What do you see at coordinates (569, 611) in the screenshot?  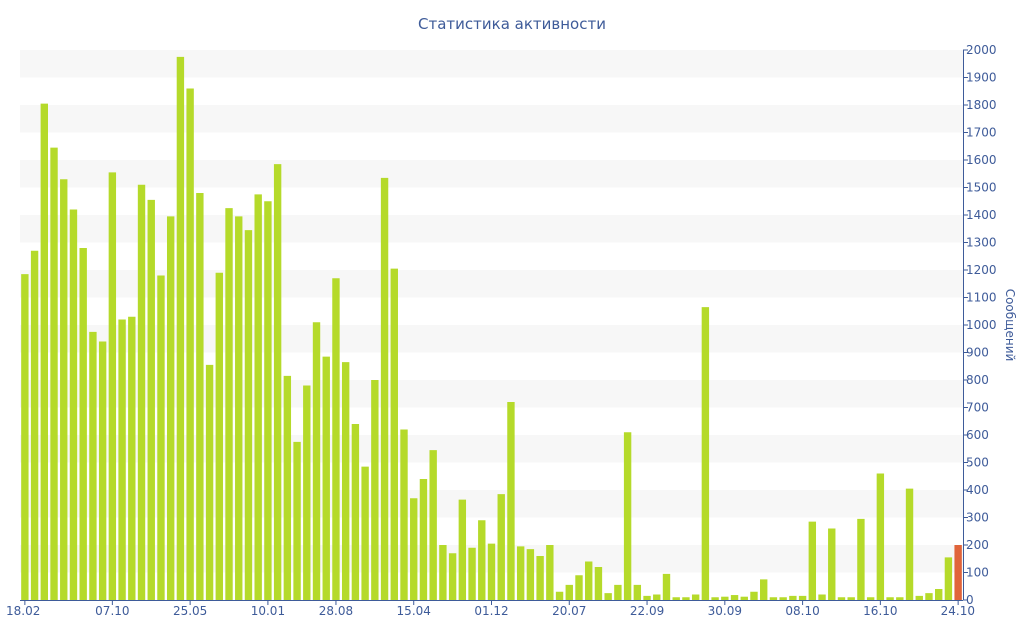 I see `x-tick-label: 20.07` at bounding box center [569, 611].